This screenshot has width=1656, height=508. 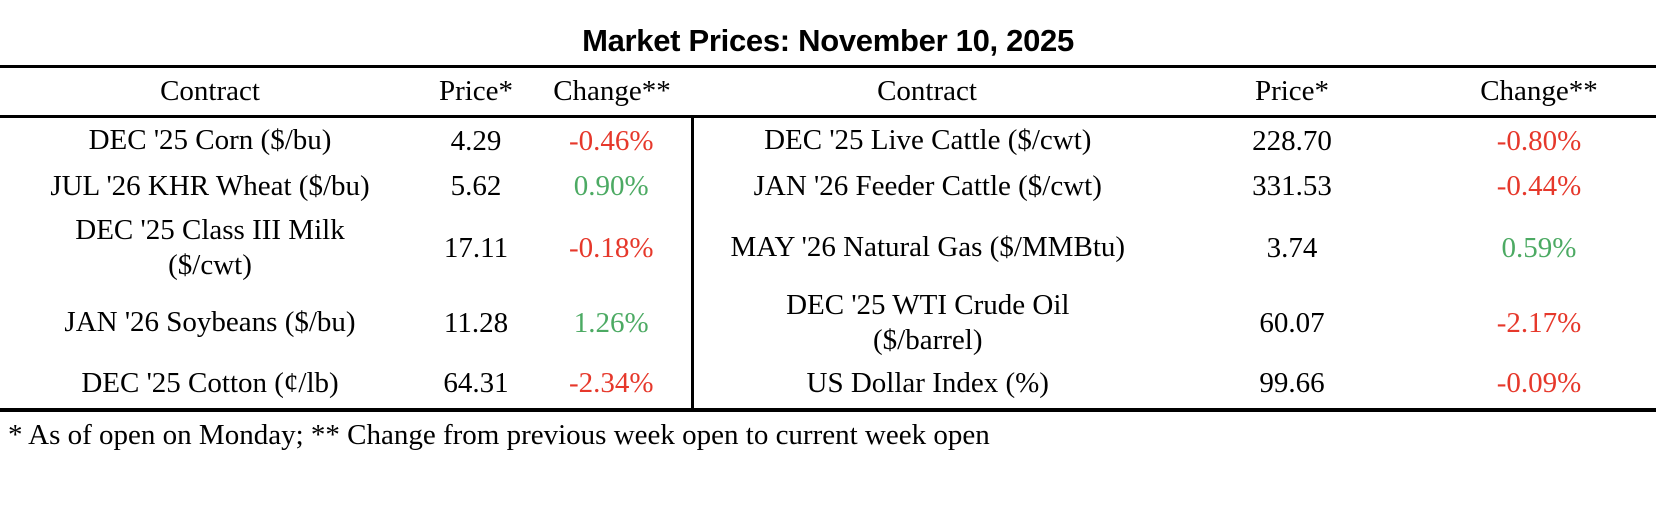 I want to click on price-cell: 17.11, so click(x=476, y=247).